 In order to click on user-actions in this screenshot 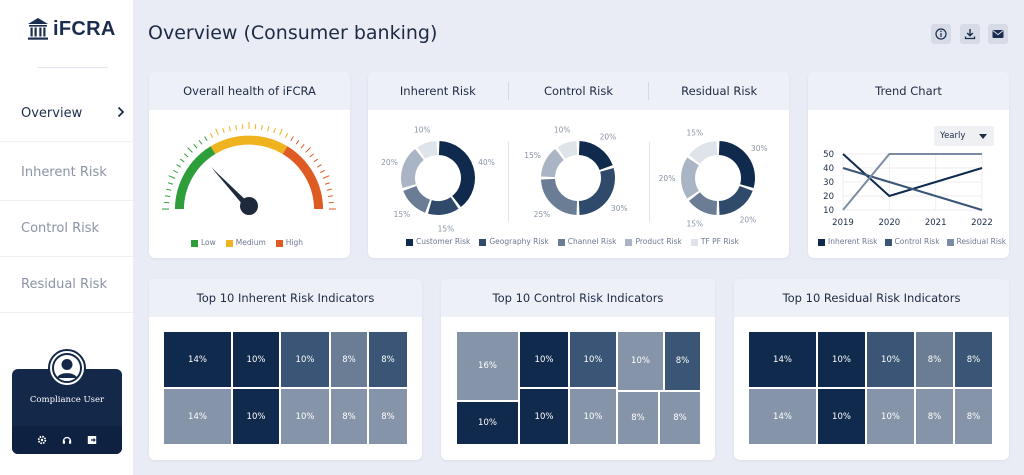, I will do `click(67, 440)`.